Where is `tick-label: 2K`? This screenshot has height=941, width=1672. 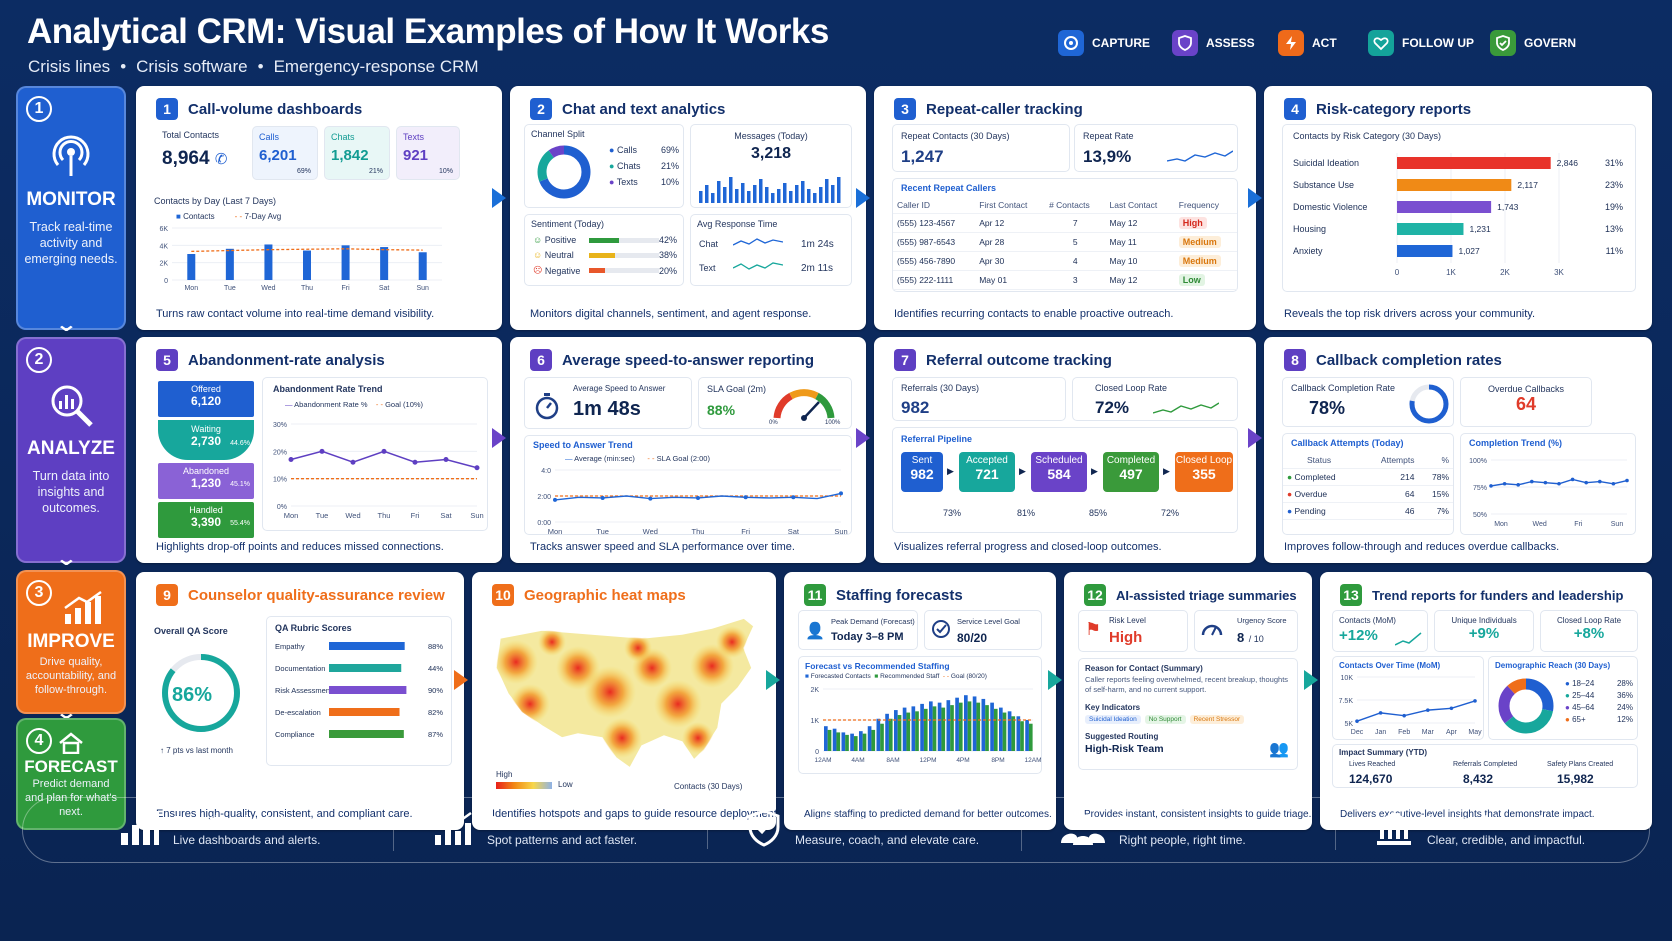
tick-label: 2K is located at coordinates (814, 690).